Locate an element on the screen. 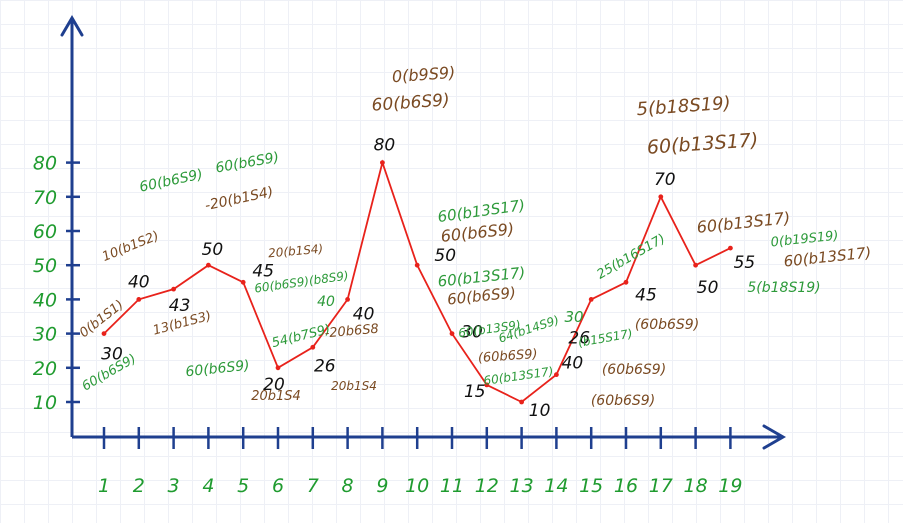 The width and height of the screenshot is (903, 523). annotation-label: 25(b16S17) is located at coordinates (631, 256).